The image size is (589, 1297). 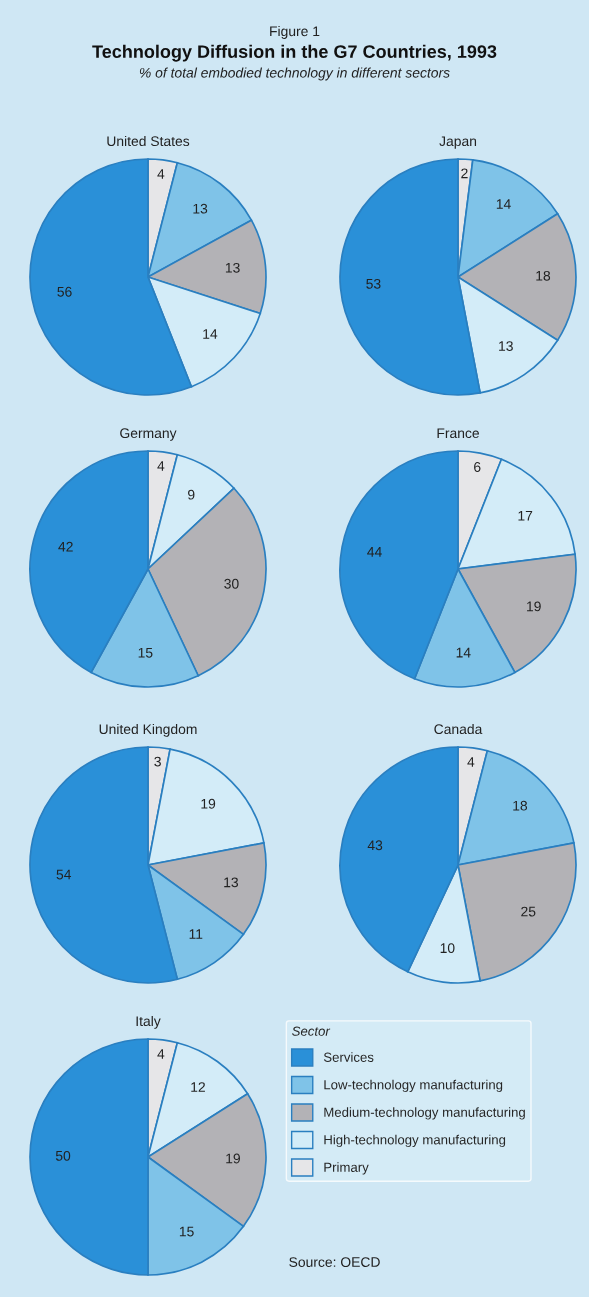 What do you see at coordinates (198, 1087) in the screenshot?
I see `data-label: 12` at bounding box center [198, 1087].